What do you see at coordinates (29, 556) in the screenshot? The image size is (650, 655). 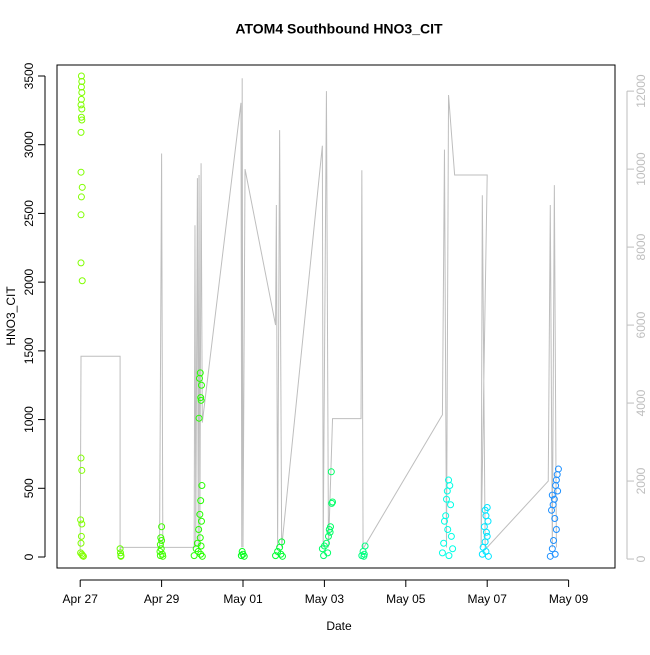 I see `y-tick-label: 0` at bounding box center [29, 556].